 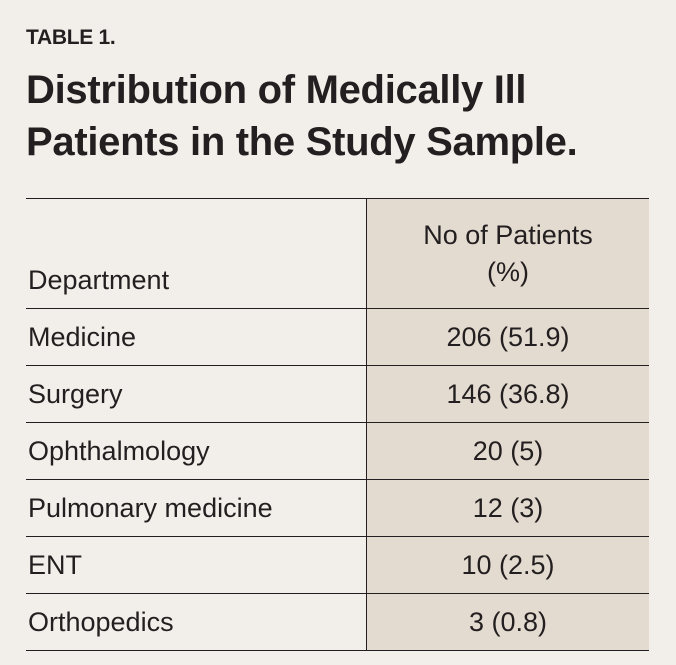 What do you see at coordinates (196, 622) in the screenshot?
I see `department-cell: Orthopedics` at bounding box center [196, 622].